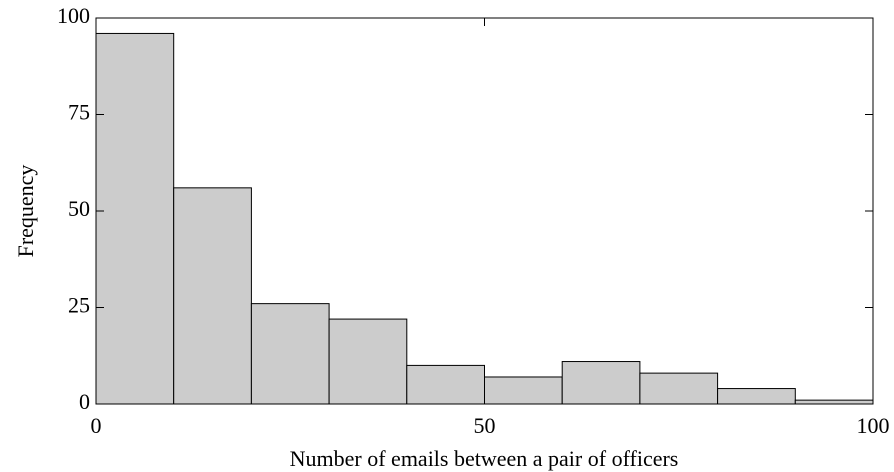 The image size is (894, 472). Describe the element at coordinates (485, 425) in the screenshot. I see `x-tick-label: 50` at that location.